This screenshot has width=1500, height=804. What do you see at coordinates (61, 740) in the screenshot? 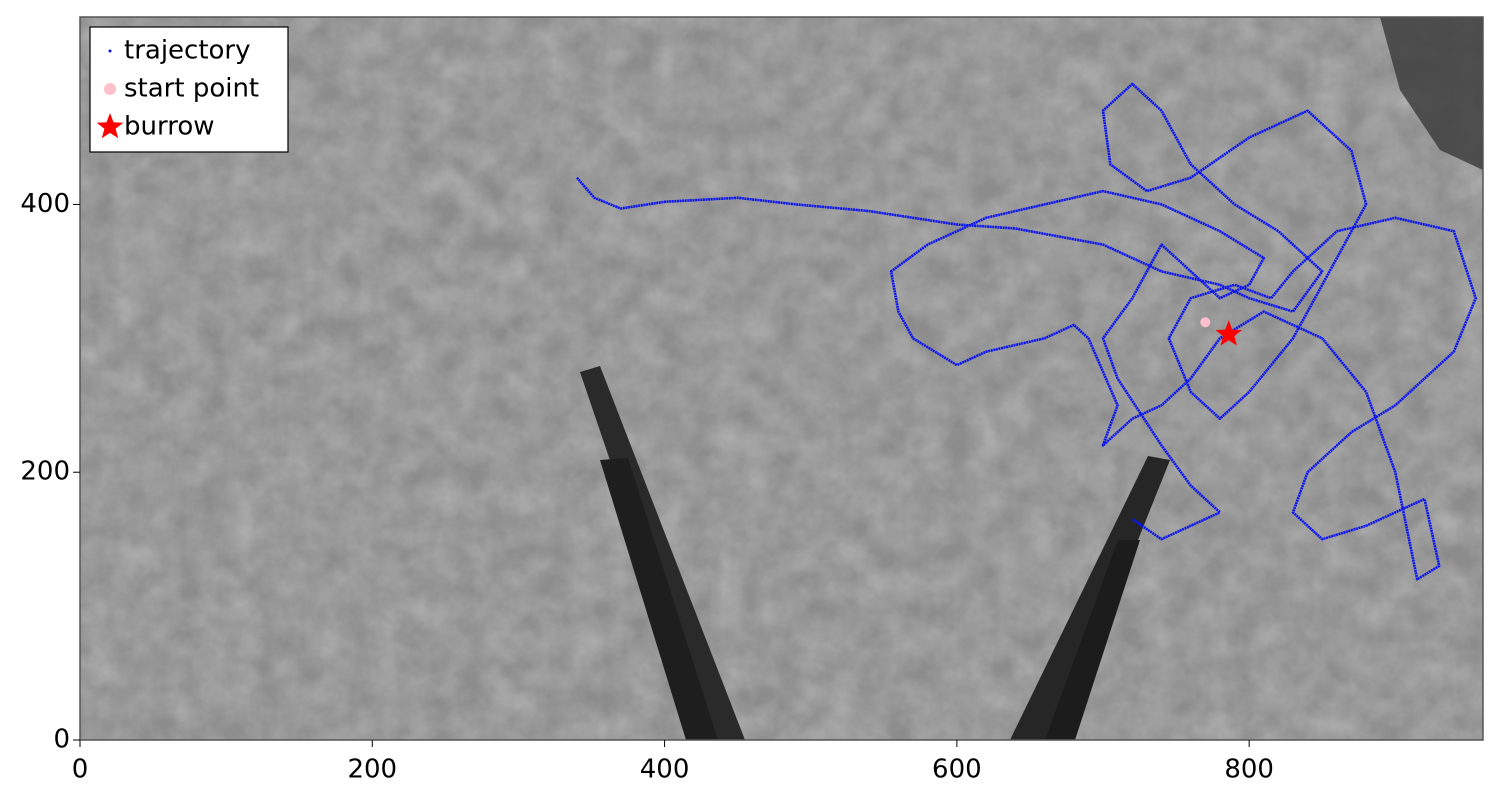
I see `y-tick-label: 0` at bounding box center [61, 740].